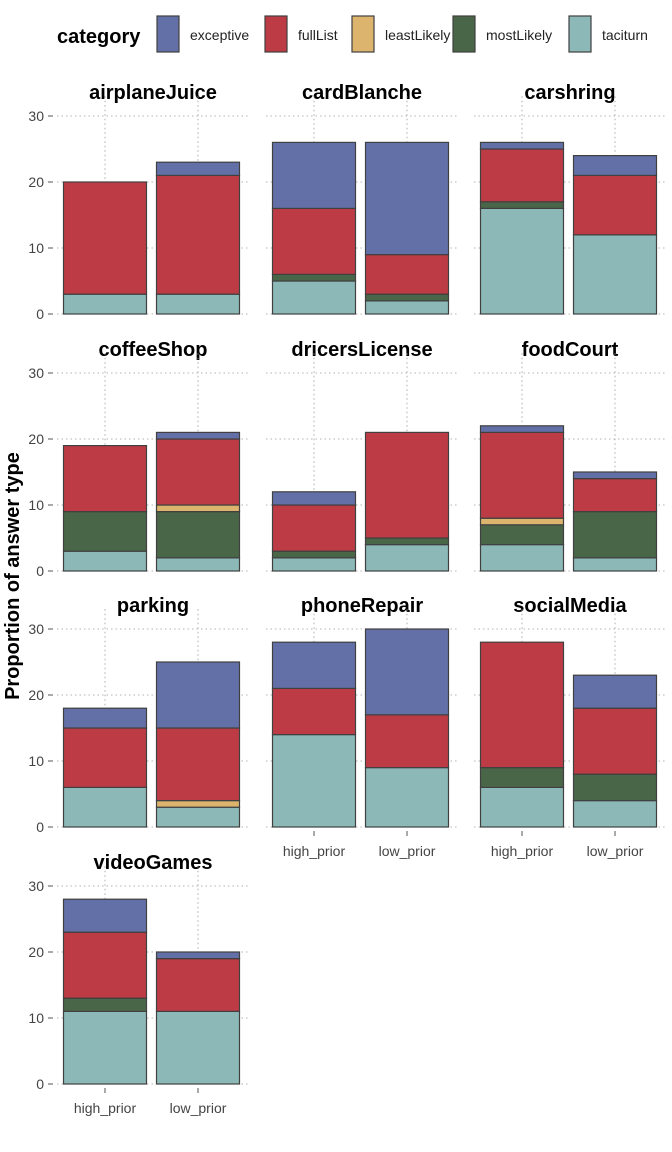 The image size is (672, 1152). Describe the element at coordinates (570, 455) in the screenshot. I see `panel-foodCourt: foodCourt` at that location.